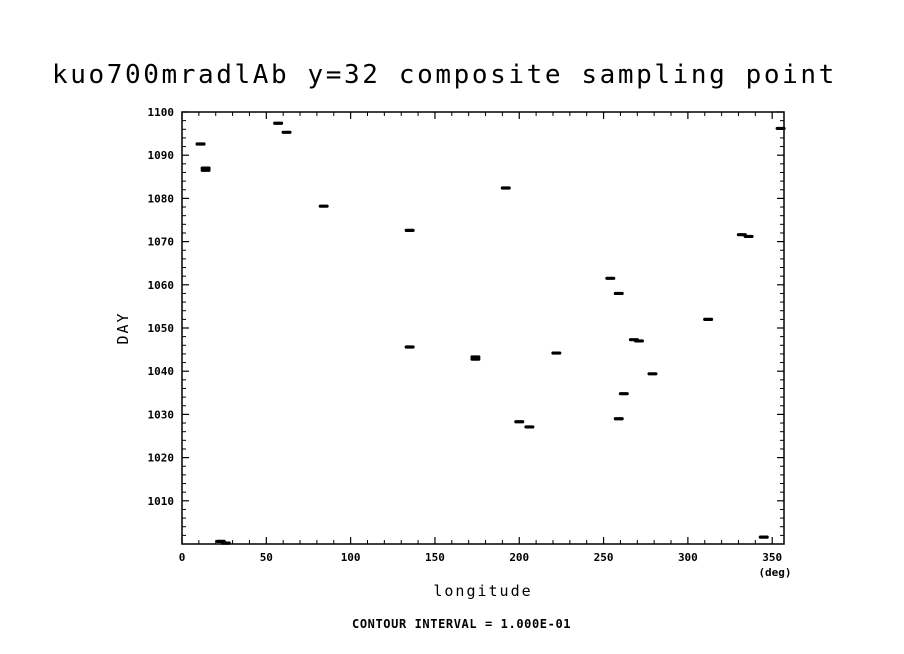 The image size is (904, 654). Describe the element at coordinates (123, 327) in the screenshot. I see `y-axis-title: DAY` at that location.